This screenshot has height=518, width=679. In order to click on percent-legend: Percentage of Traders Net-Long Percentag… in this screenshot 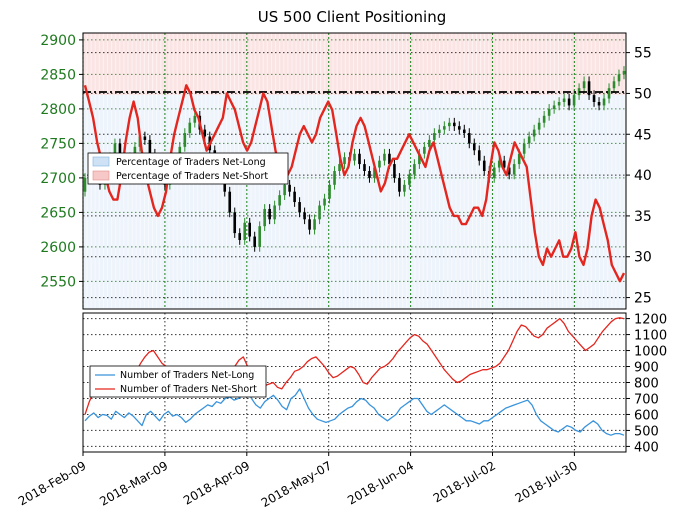, I will do `click(188, 168)`.